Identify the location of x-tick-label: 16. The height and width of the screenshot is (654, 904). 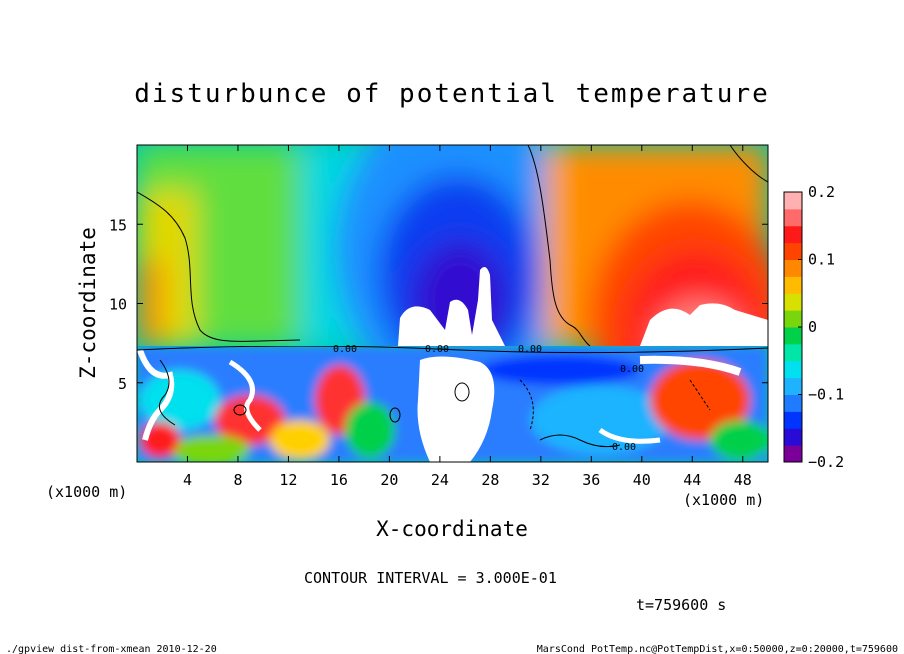
(339, 480).